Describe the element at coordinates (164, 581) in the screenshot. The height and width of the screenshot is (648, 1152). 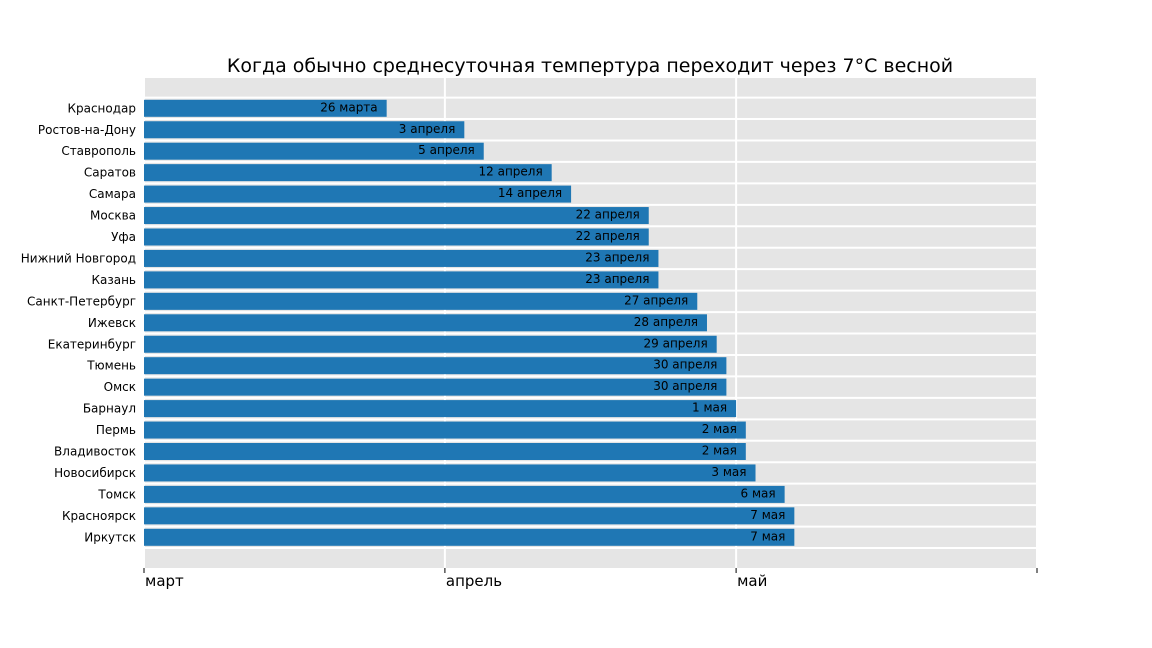
I see `x-tick-label: март` at that location.